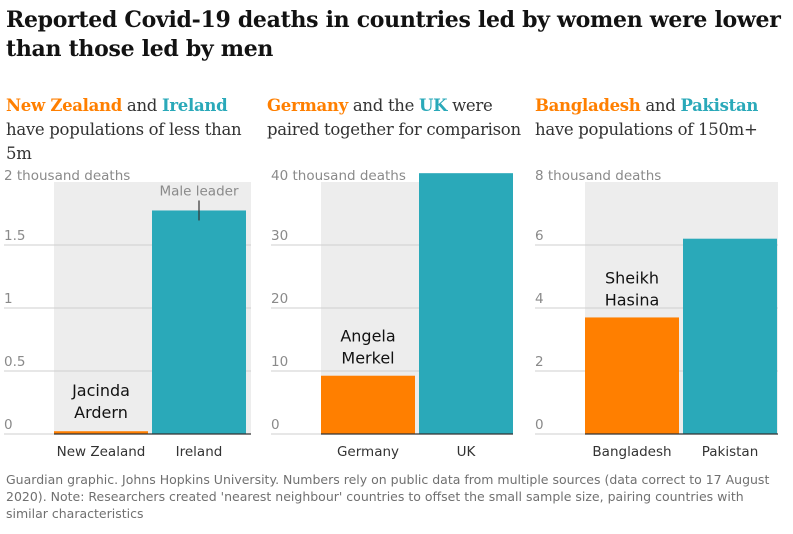  I want to click on heading-country-male-led: UK, so click(433, 105).